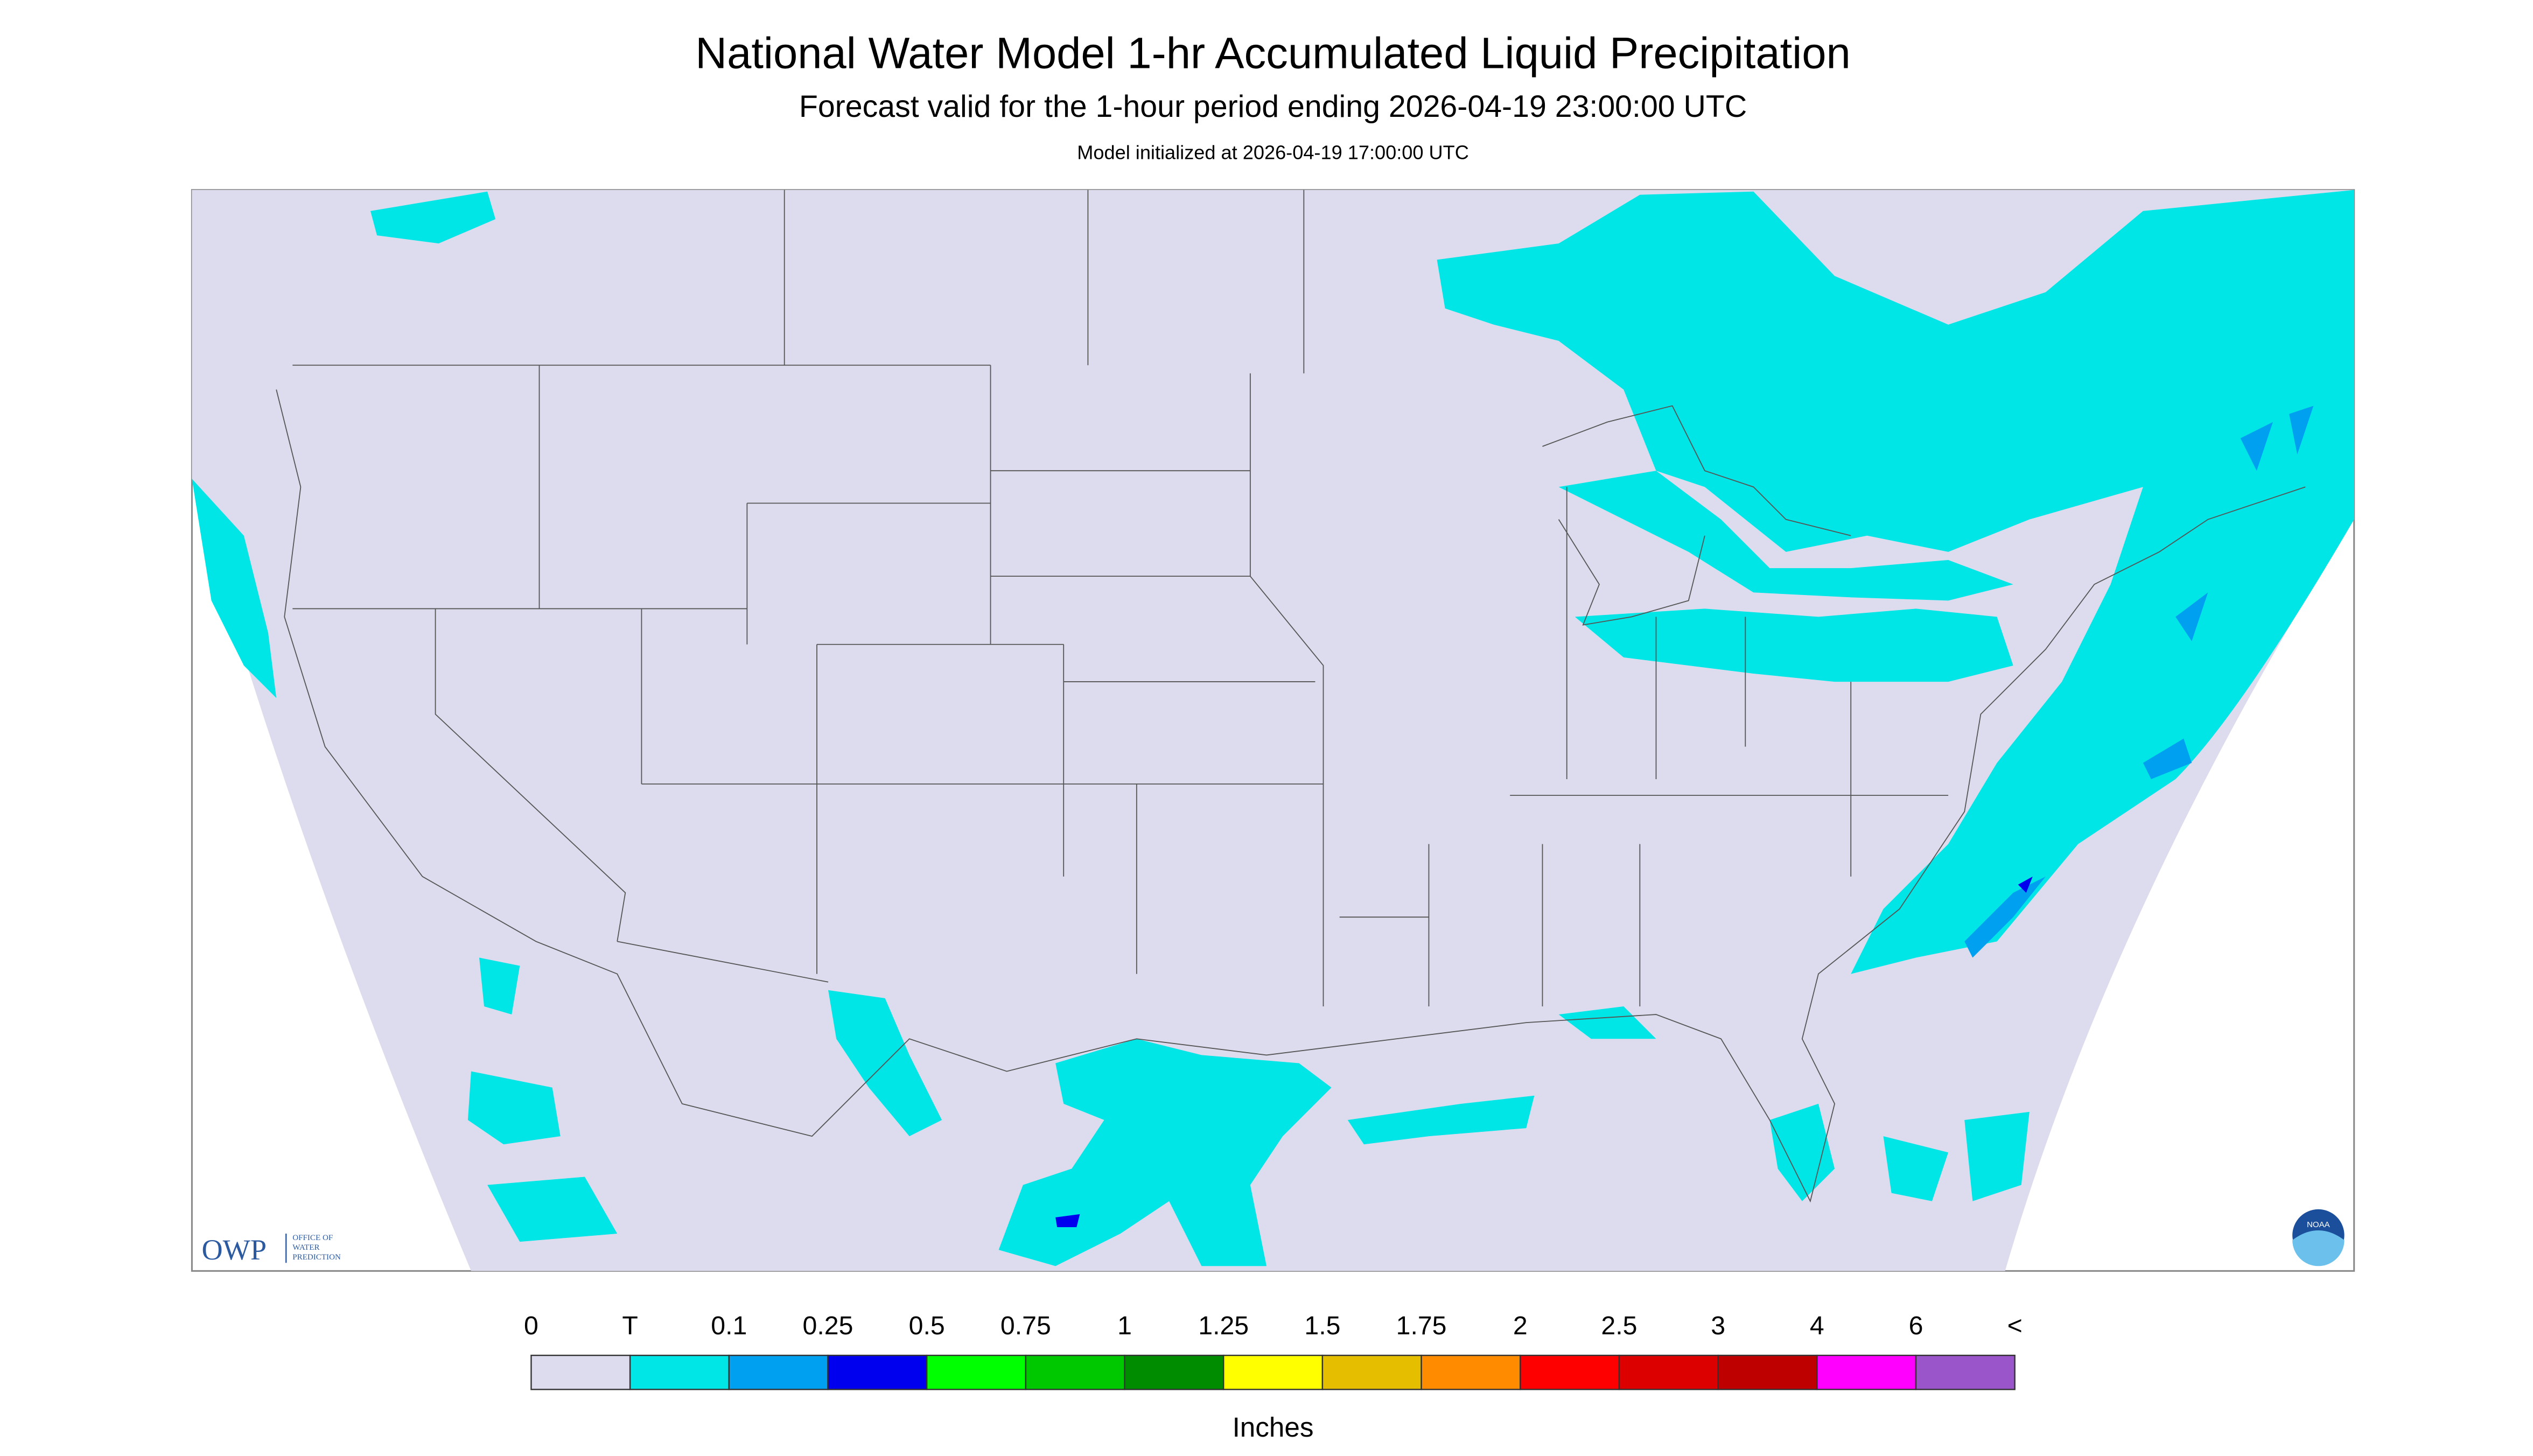 The height and width of the screenshot is (1456, 2533). Describe the element at coordinates (729, 1325) in the screenshot. I see `legend-label: 0.1` at that location.